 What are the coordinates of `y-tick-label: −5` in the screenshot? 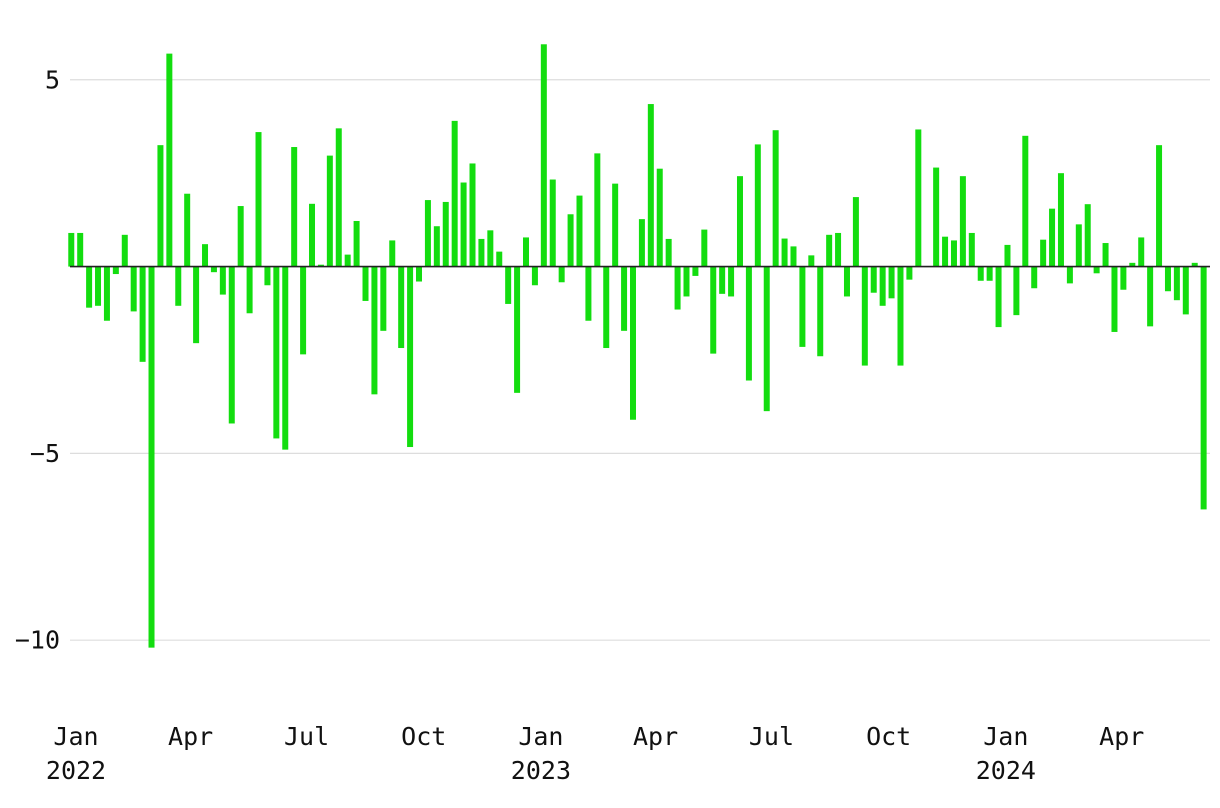 It's located at (45, 453).